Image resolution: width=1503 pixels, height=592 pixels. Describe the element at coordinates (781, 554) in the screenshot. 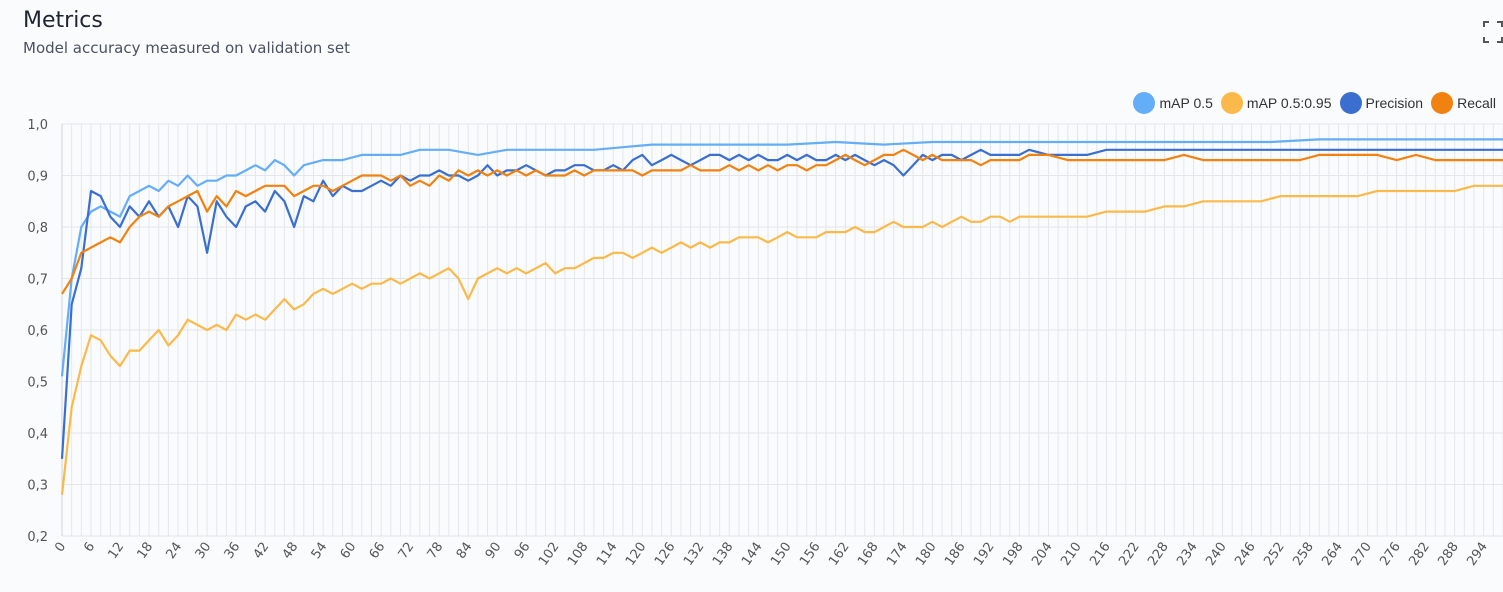

I see `x-tick-label: 150` at that location.